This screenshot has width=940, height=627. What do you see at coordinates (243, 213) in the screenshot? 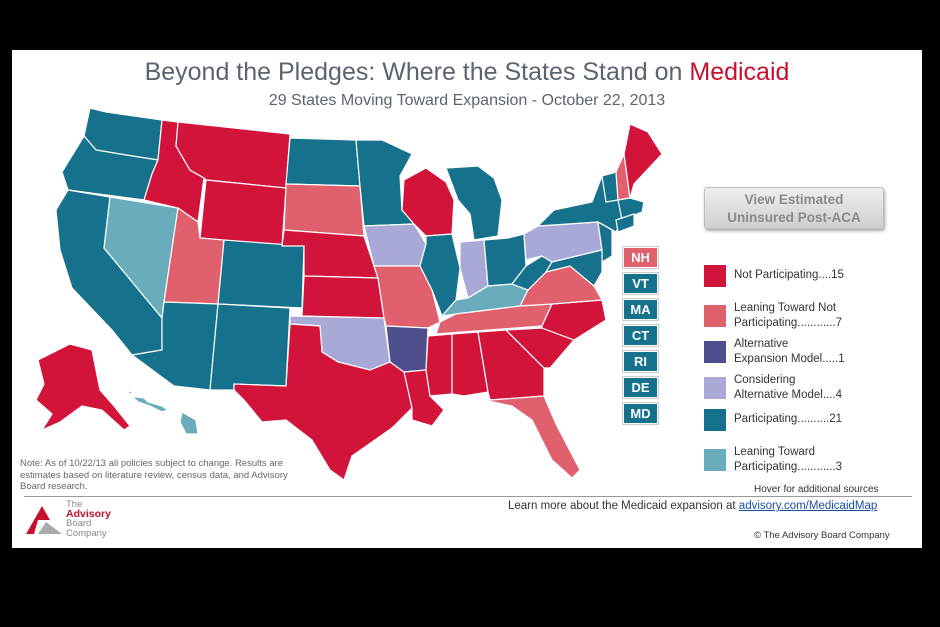
I see `state-wy` at bounding box center [243, 213].